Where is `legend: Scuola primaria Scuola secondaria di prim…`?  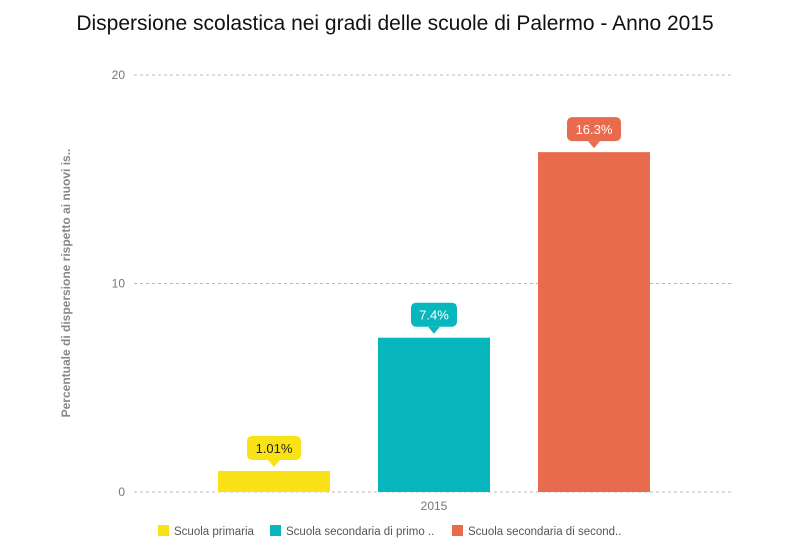 legend: Scuola primaria Scuola secondaria di prim… is located at coordinates (389, 531).